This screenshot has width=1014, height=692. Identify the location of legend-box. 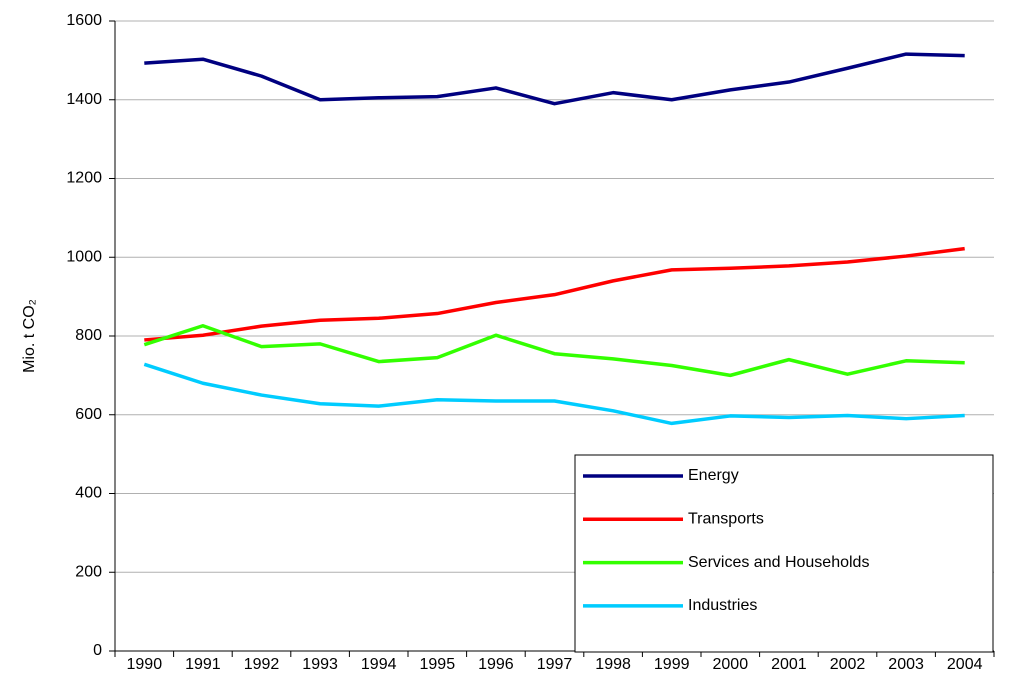
(784, 553).